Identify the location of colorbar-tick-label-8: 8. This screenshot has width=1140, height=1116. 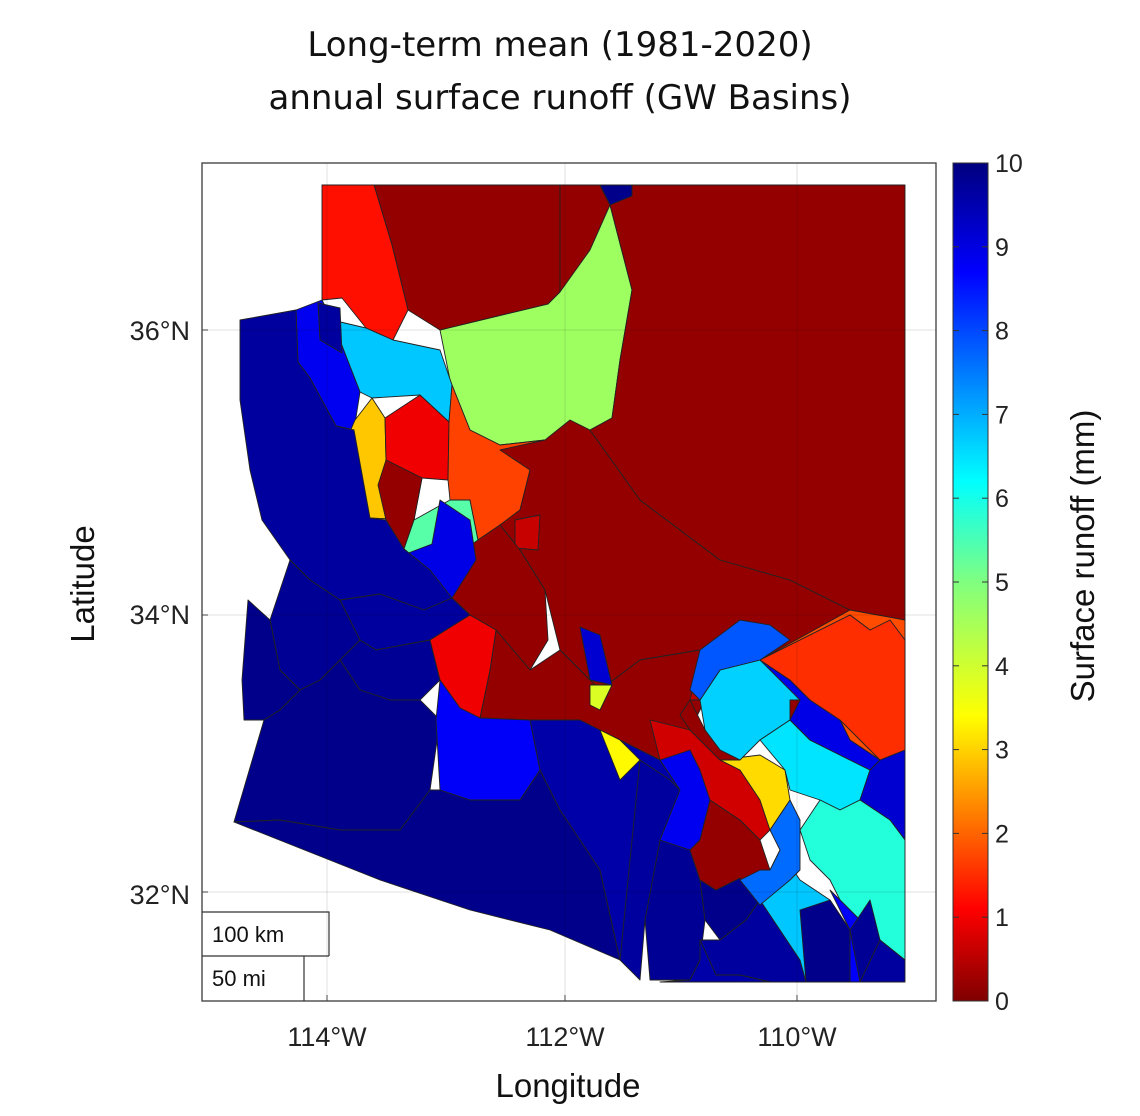
(1002, 332).